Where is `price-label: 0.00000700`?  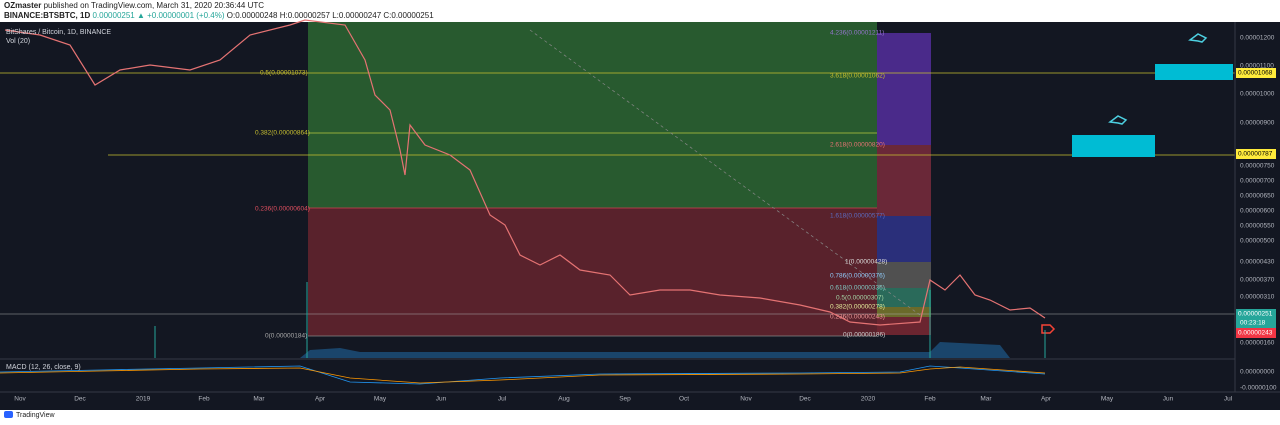
price-label: 0.00000700 is located at coordinates (1257, 181).